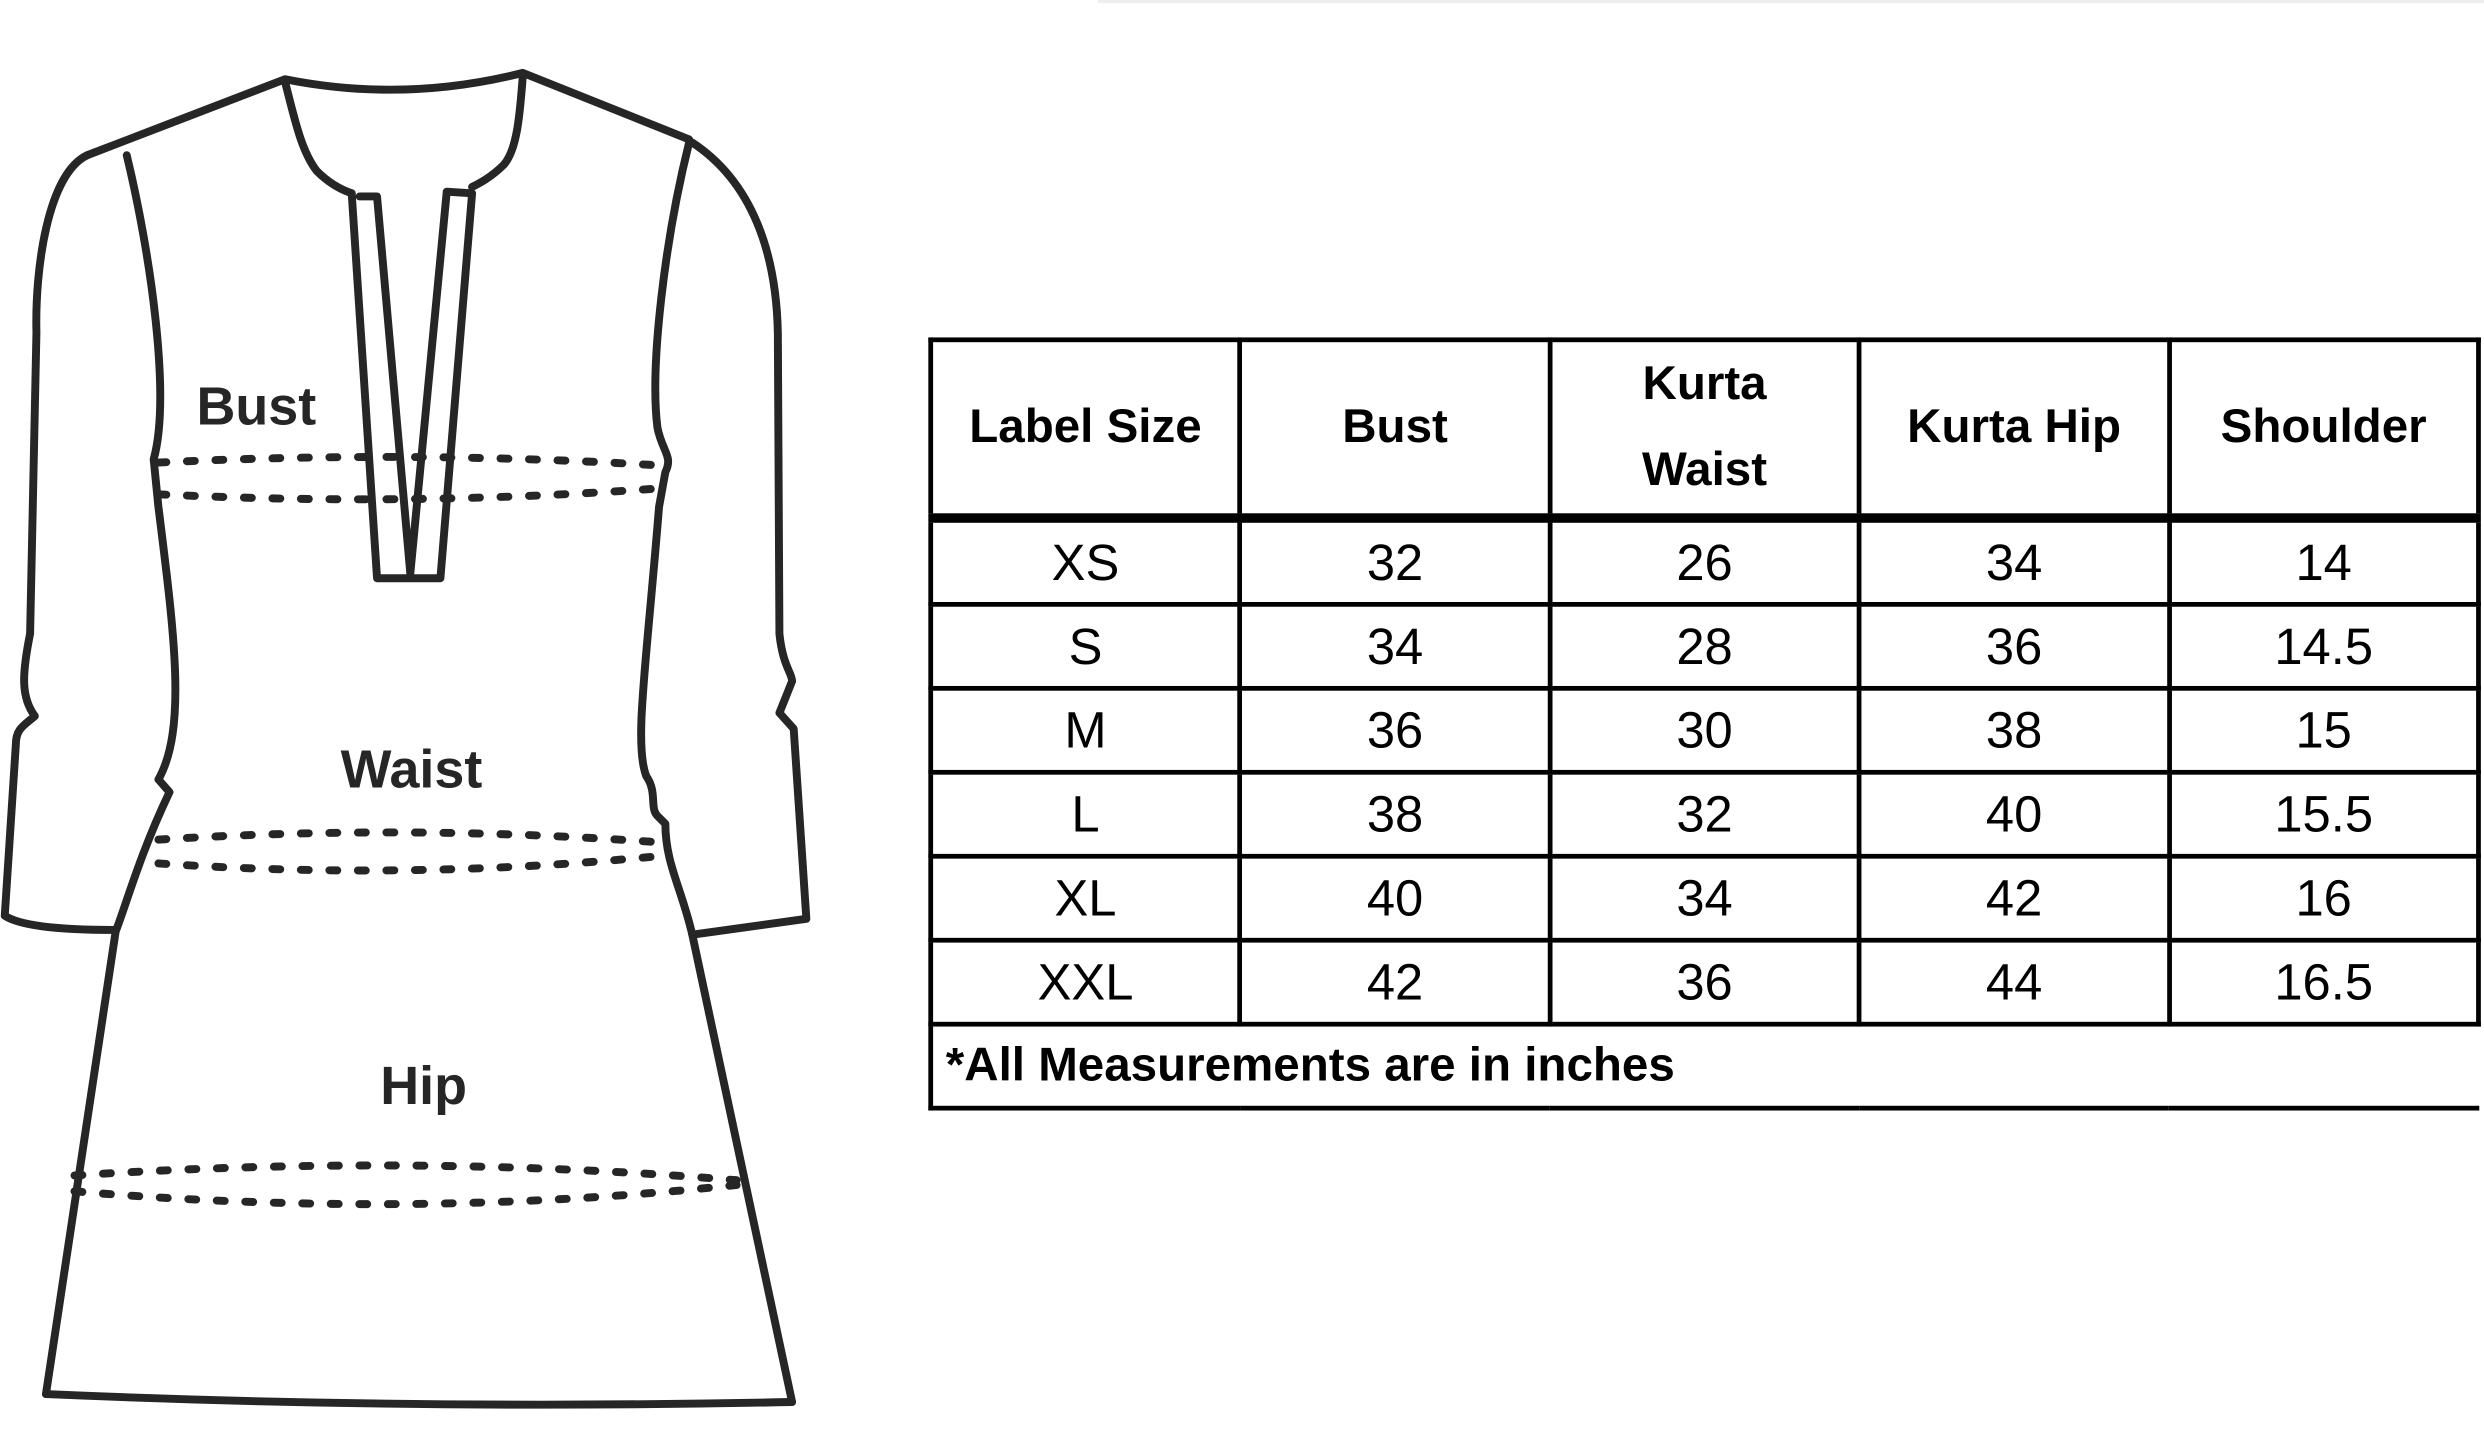  Describe the element at coordinates (405, 1185) in the screenshot. I see `hip-measure-lines` at that location.